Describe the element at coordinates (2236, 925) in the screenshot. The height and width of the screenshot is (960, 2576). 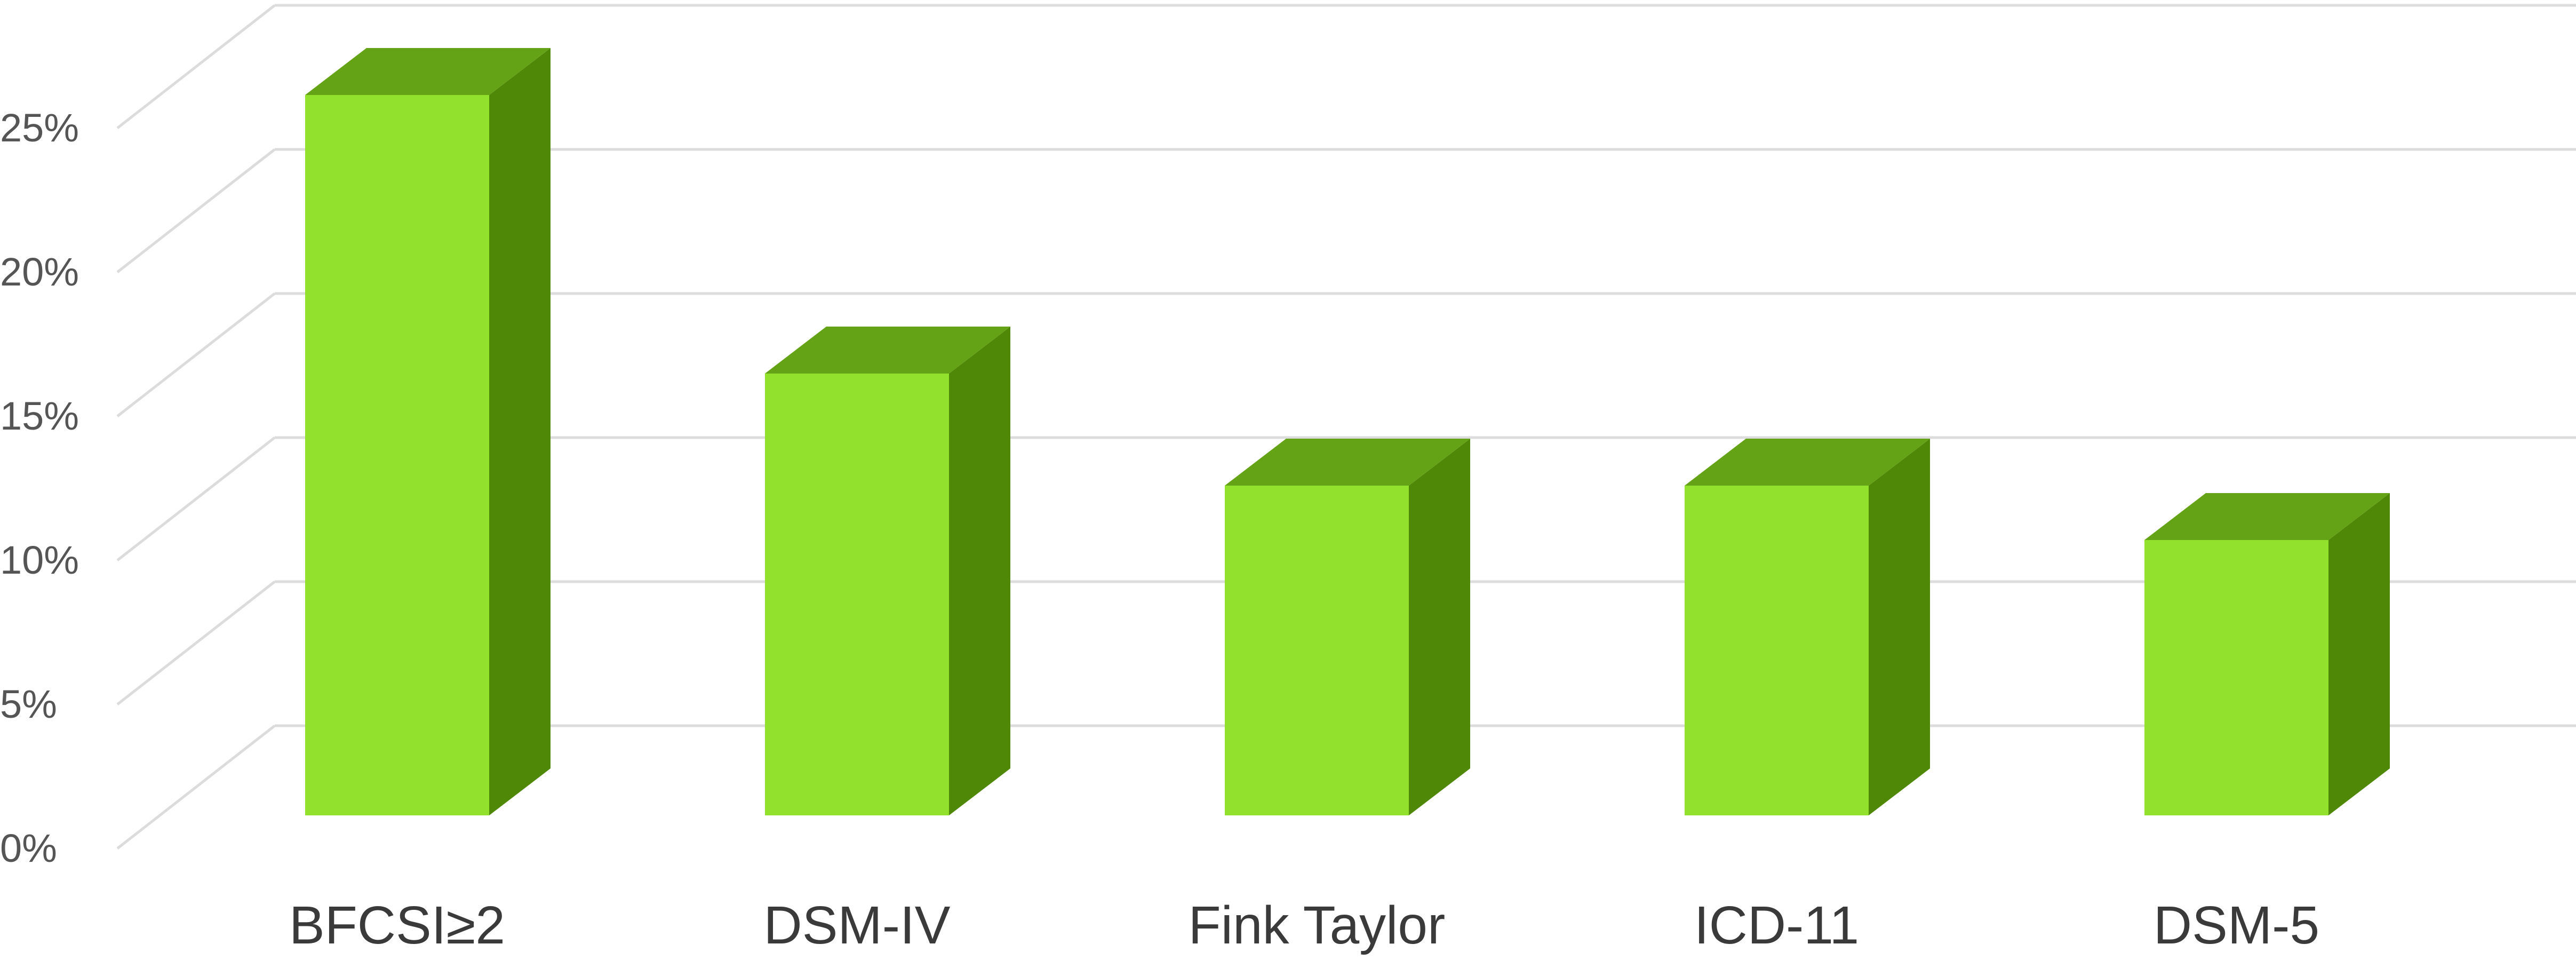
I see `category-label: DSM-5` at that location.